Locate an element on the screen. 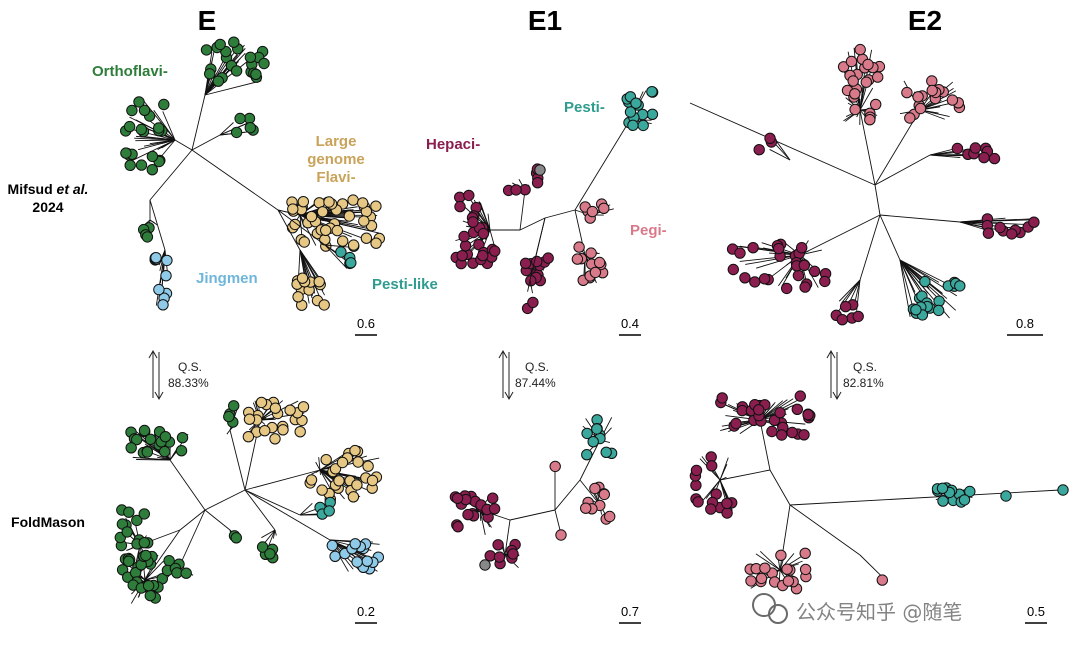  e-top-pestilike-branch is located at coordinates (336, 246).